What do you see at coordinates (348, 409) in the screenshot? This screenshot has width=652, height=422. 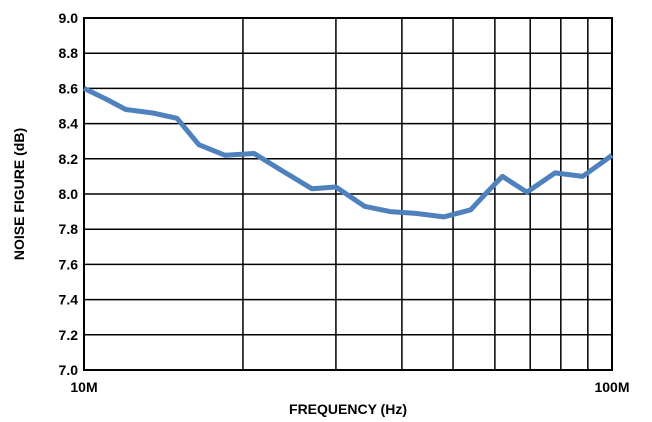 I see `x-axis-title: FREQUENCY (Hz)` at bounding box center [348, 409].